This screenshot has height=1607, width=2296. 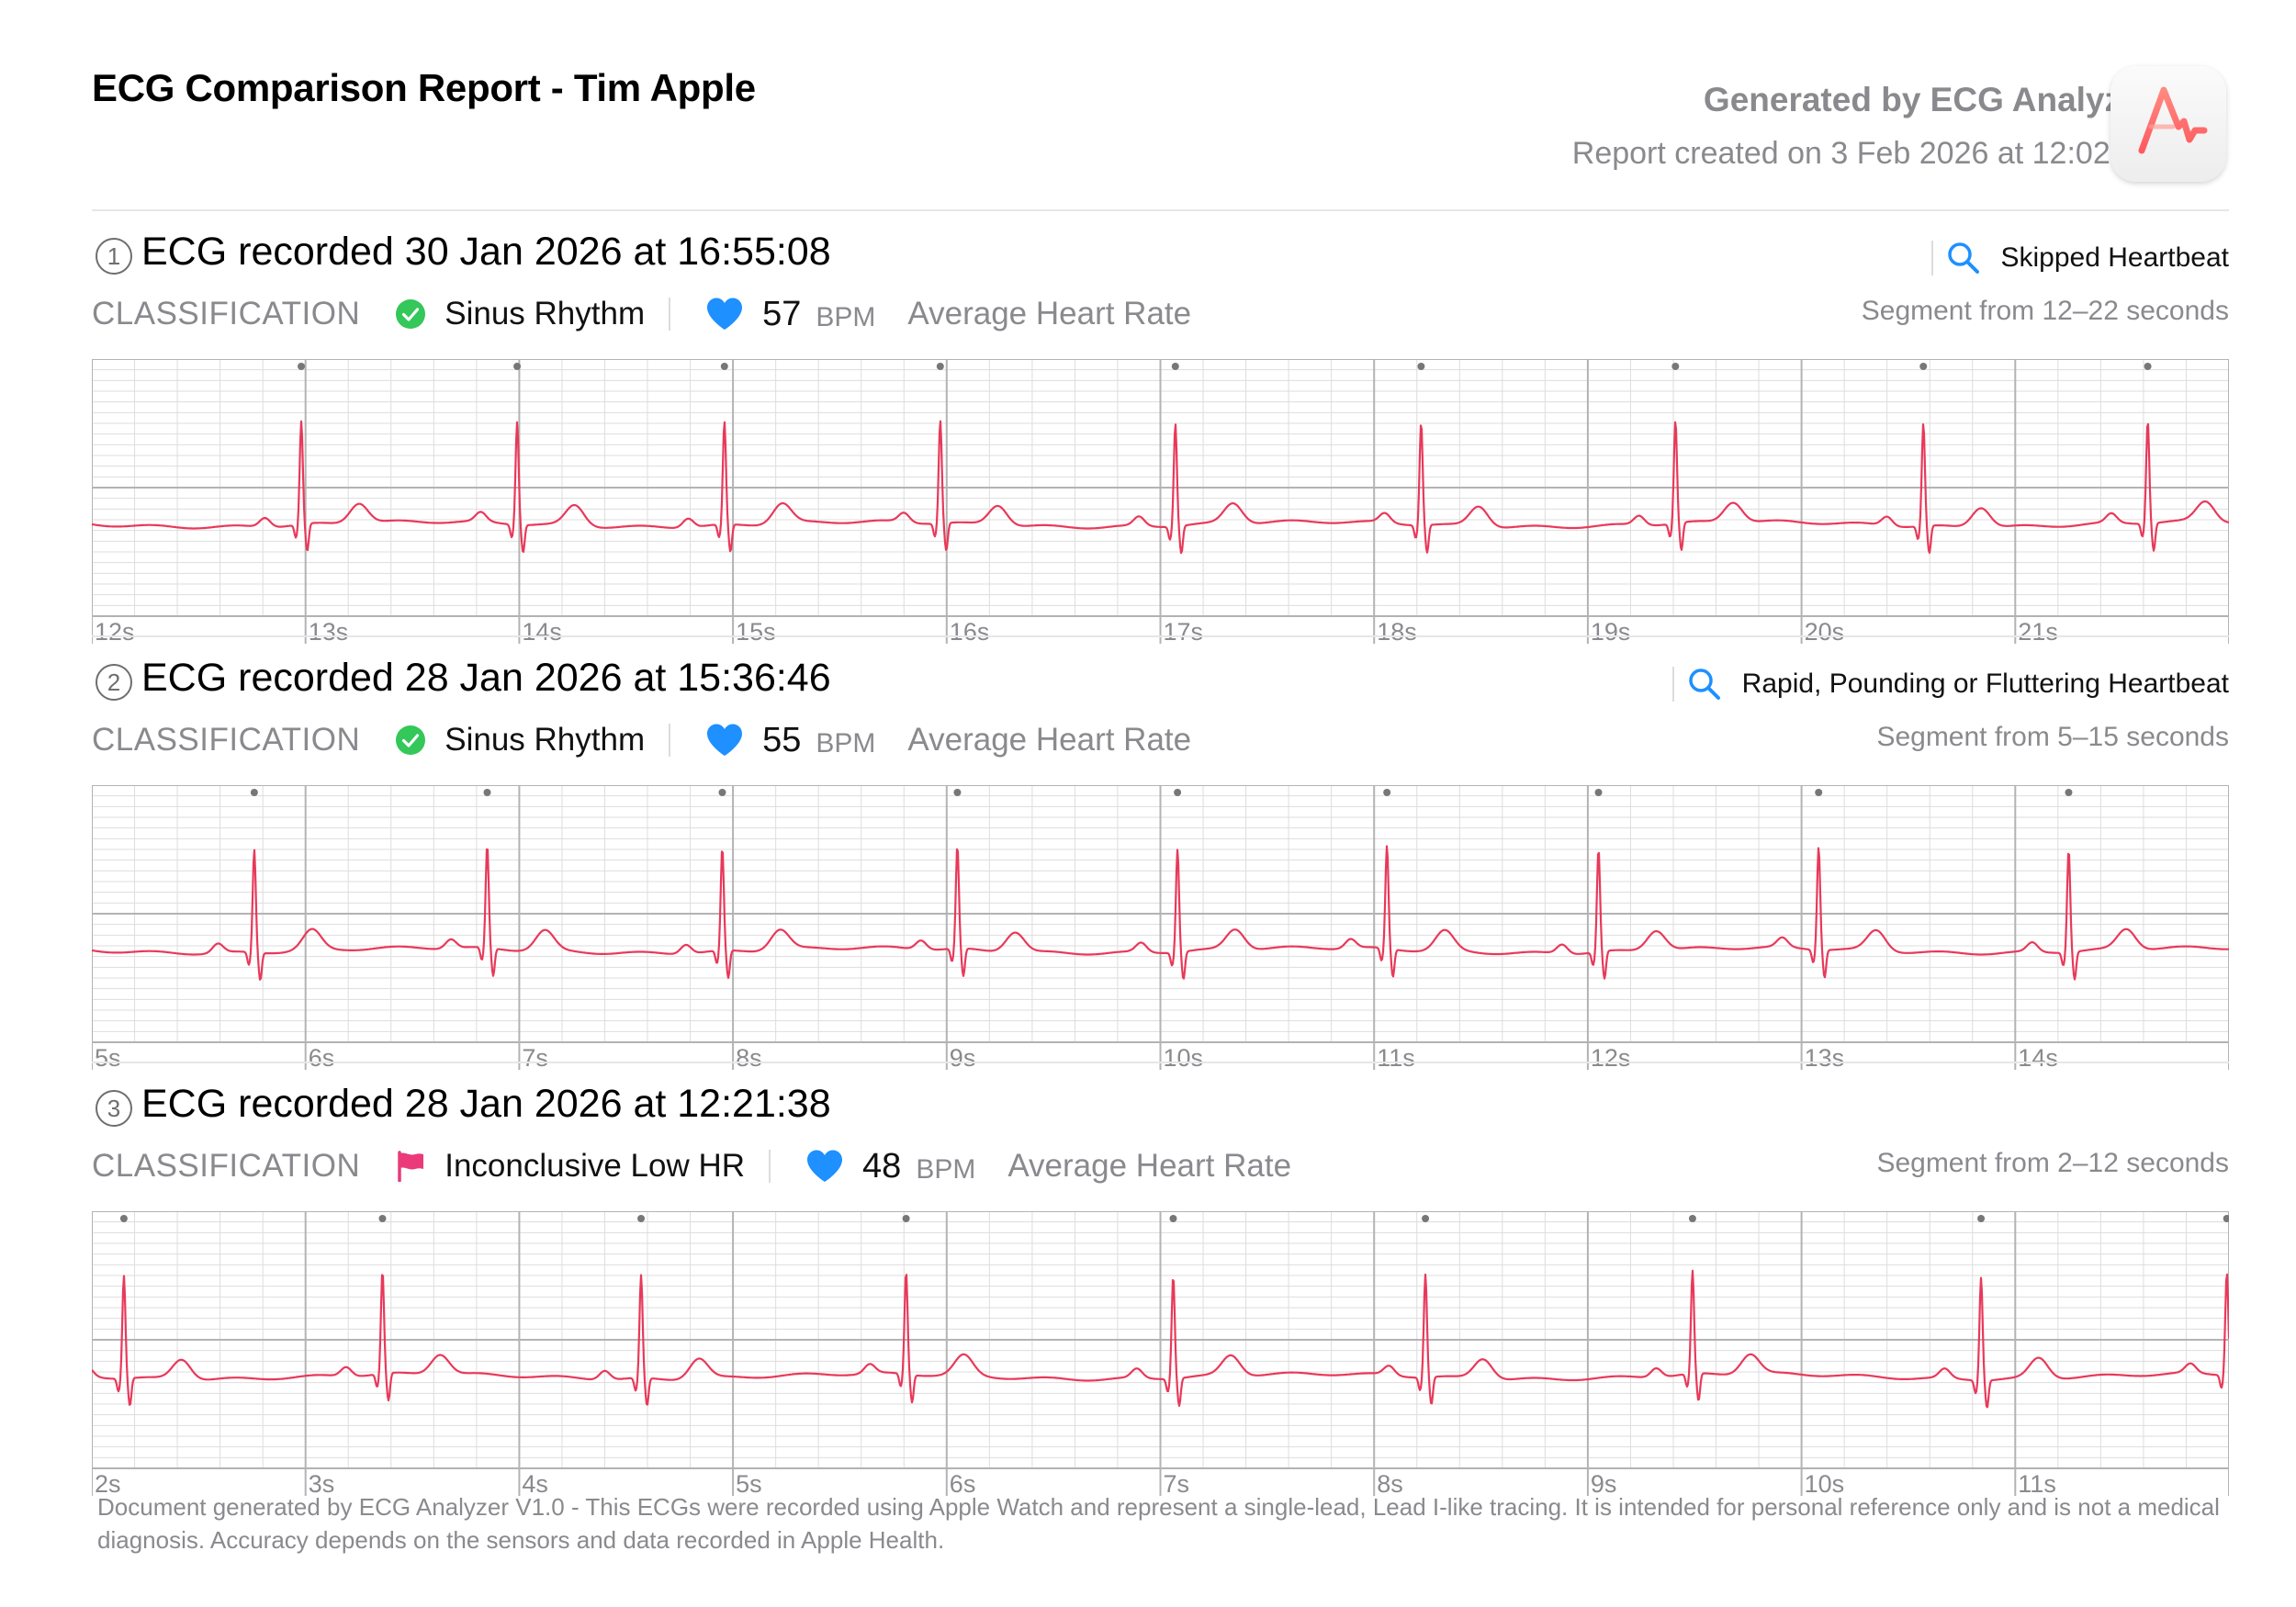 I want to click on time-tick-label: 21s, so click(x=2038, y=632).